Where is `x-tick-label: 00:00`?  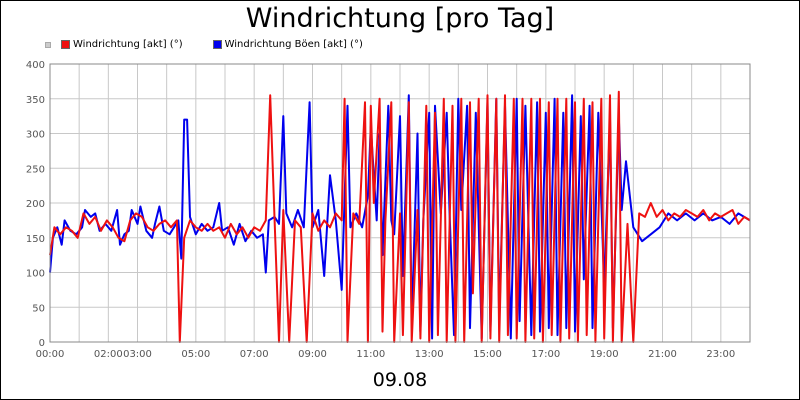
x-tick-label: 00:00 is located at coordinates (50, 354).